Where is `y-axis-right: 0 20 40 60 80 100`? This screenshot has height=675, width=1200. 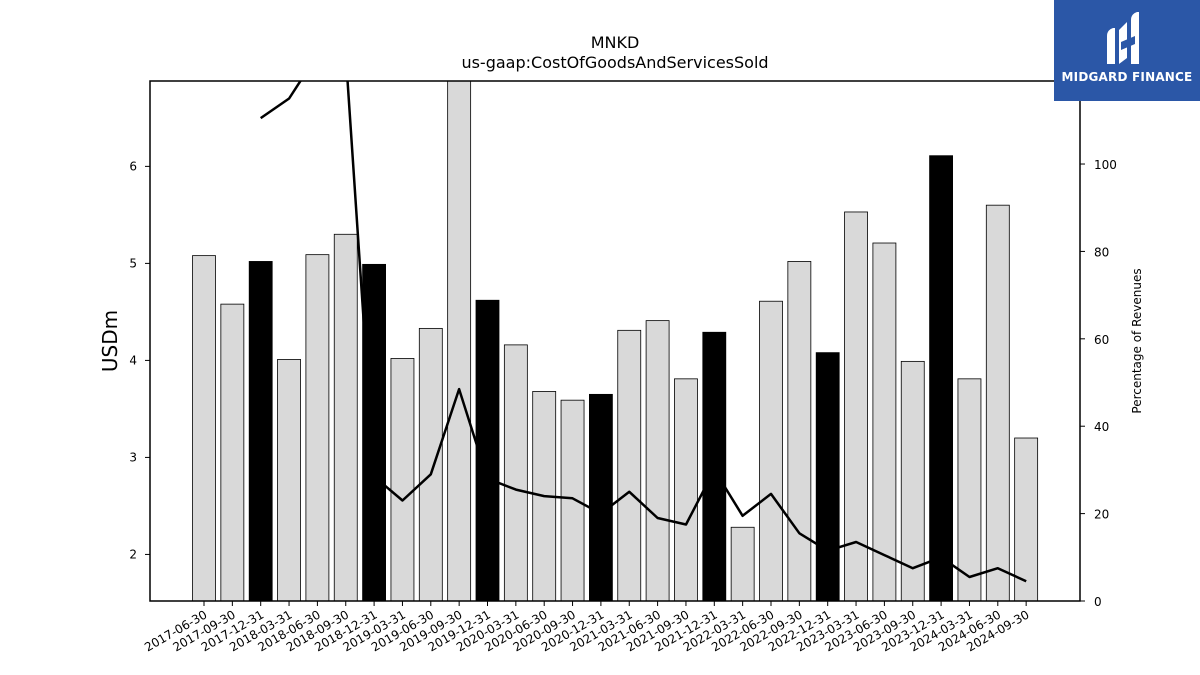
y-axis-right: 0 20 40 60 80 100 is located at coordinates (1098, 383).